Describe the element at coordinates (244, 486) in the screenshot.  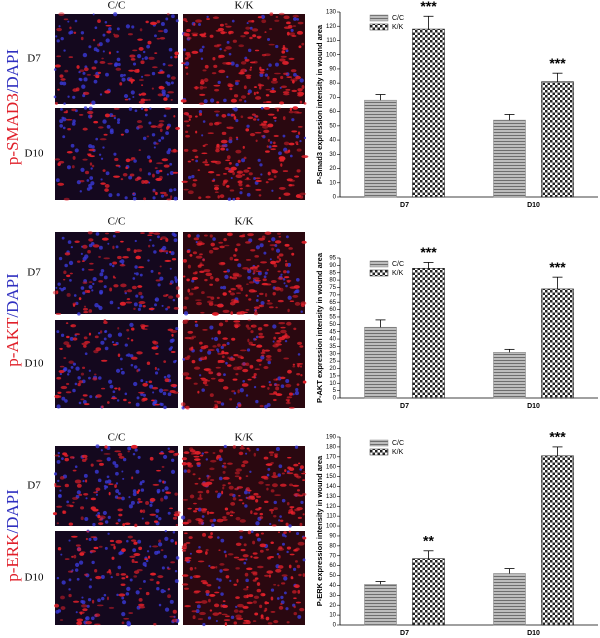
I see `micrograph-bg` at that location.